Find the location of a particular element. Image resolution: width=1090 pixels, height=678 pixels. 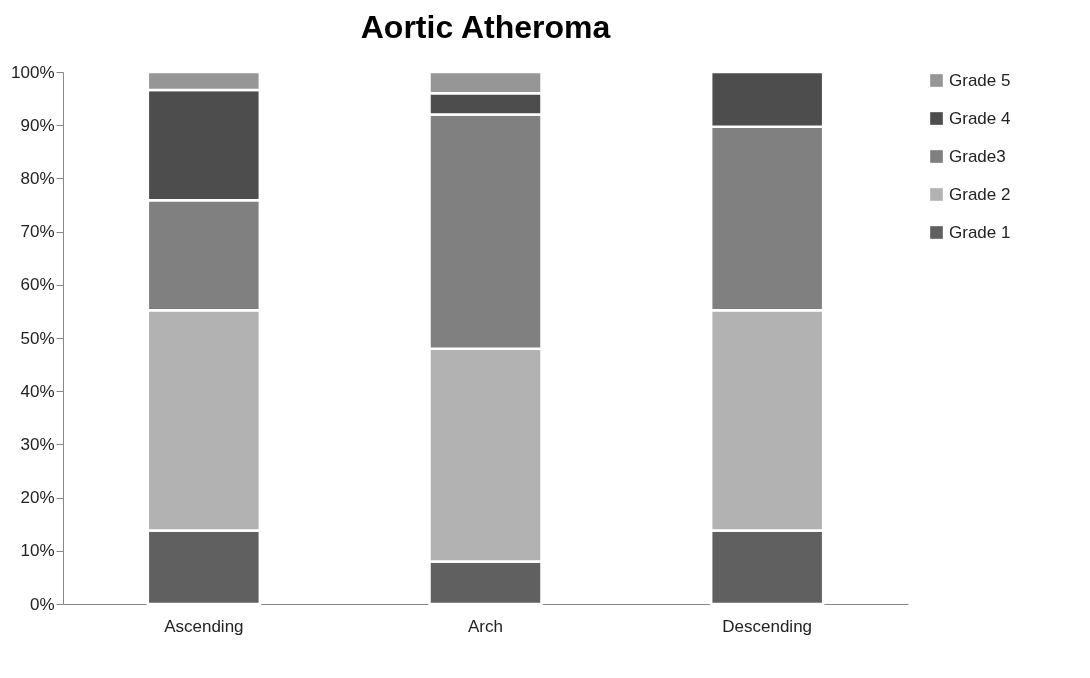

chart-title: Aortic Atheroma is located at coordinates (485, 27).